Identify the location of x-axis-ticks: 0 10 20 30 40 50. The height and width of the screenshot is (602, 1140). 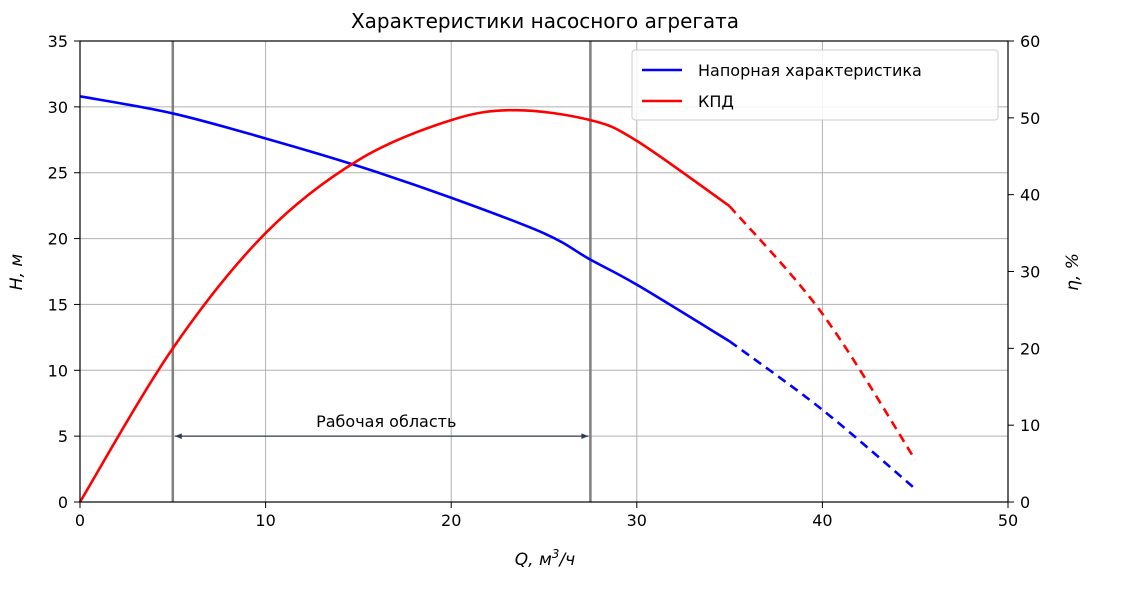
(546, 516).